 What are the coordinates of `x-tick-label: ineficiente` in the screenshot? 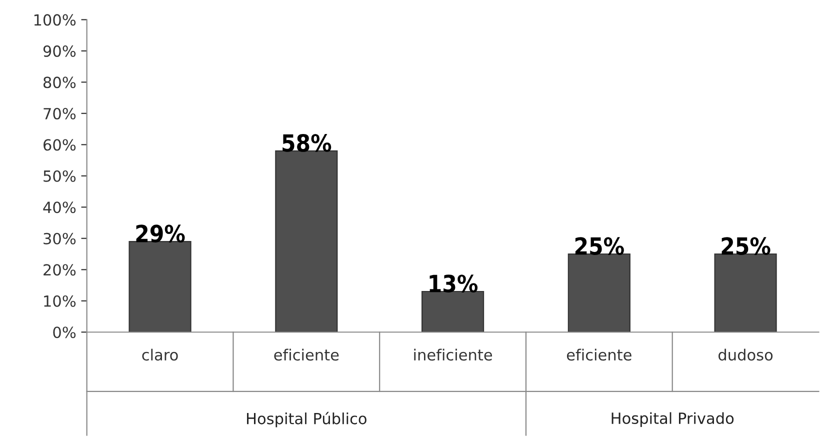 It's located at (453, 354).